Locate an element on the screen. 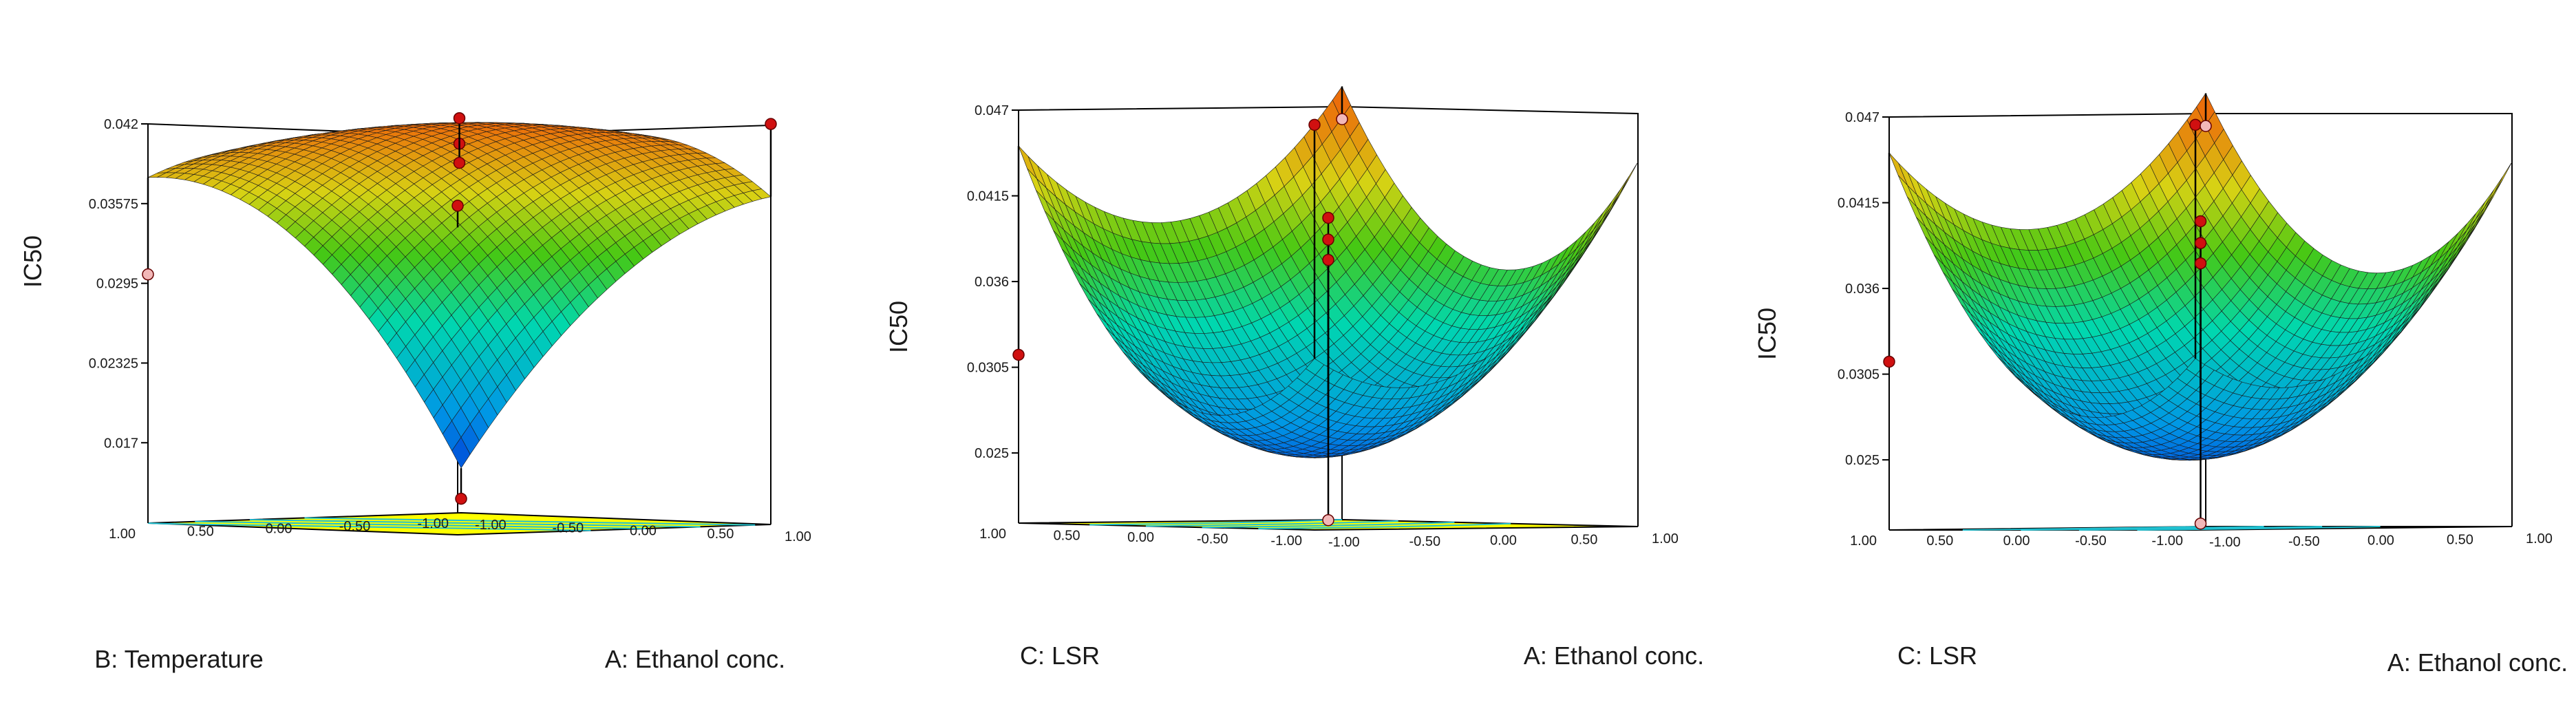 The width and height of the screenshot is (2576, 711). z-tick-label: 0.042 is located at coordinates (121, 124).